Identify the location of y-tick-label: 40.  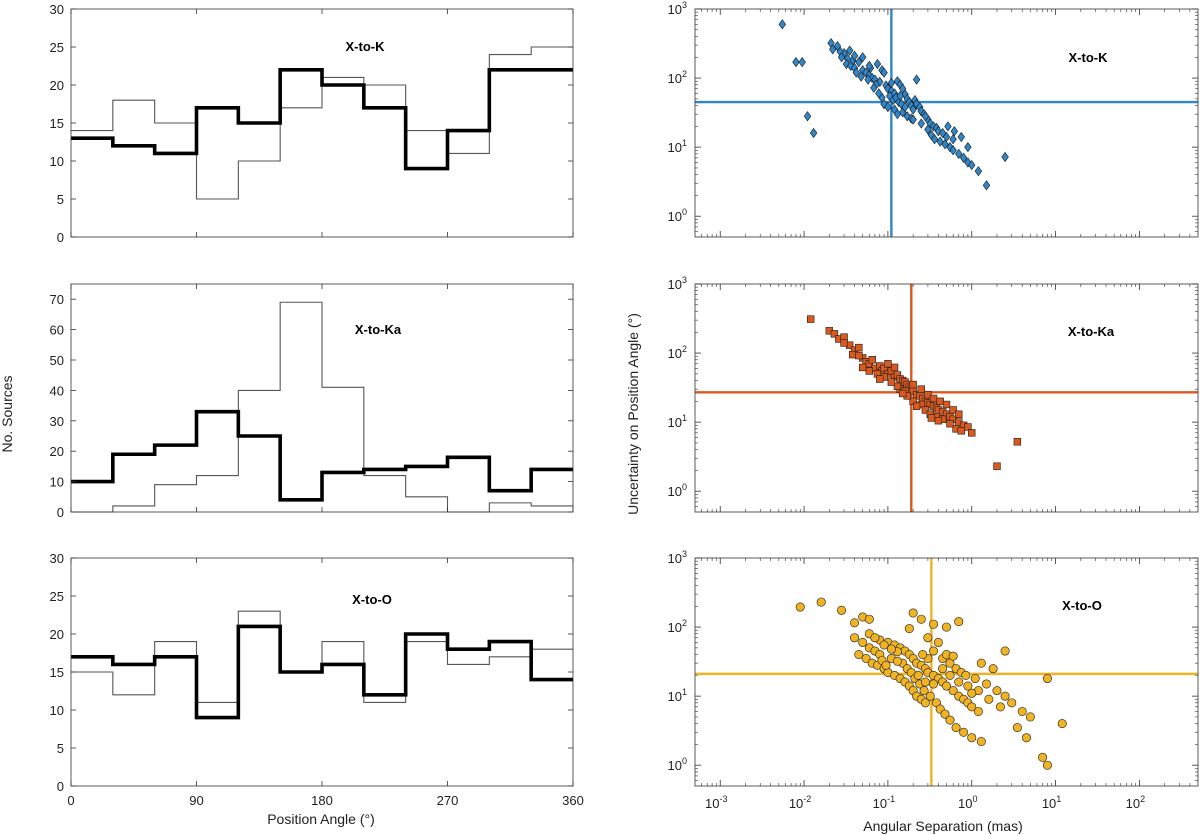
(57, 390).